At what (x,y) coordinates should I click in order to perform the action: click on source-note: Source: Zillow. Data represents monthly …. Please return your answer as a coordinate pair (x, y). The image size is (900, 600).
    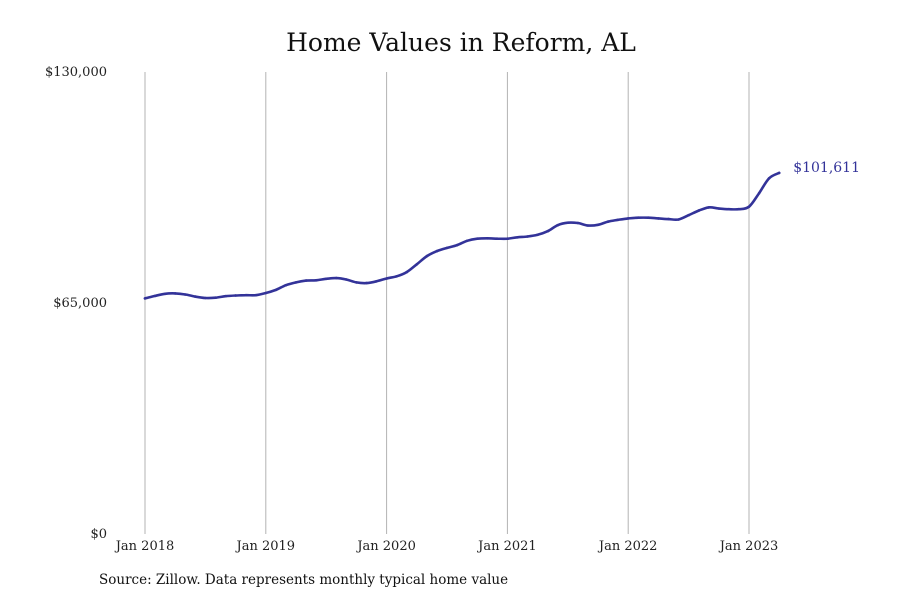
    Looking at the image, I should click on (304, 580).